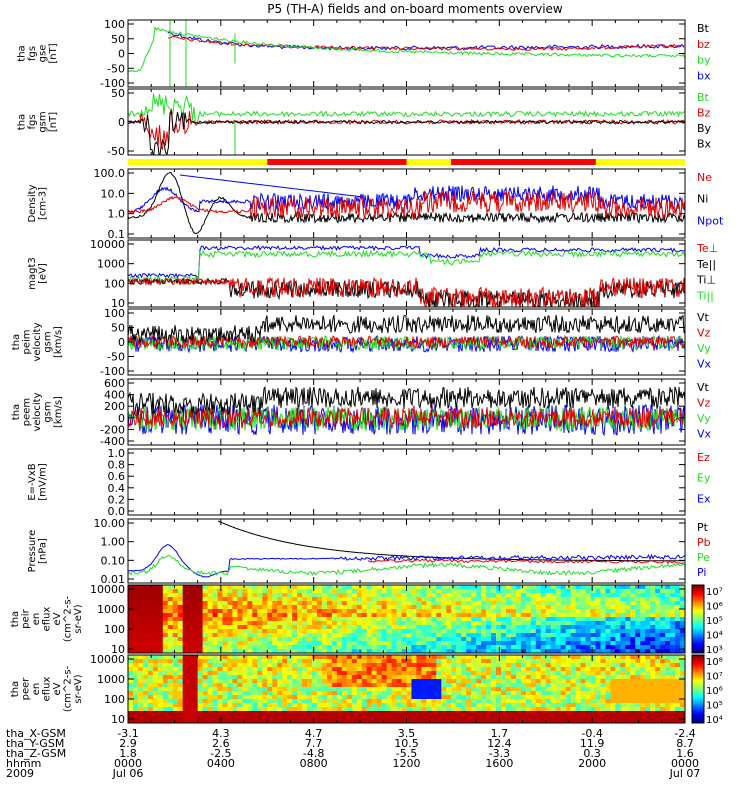 This screenshot has height=800, width=750. What do you see at coordinates (698, 619) in the screenshot?
I see `colorbar-frame` at bounding box center [698, 619].